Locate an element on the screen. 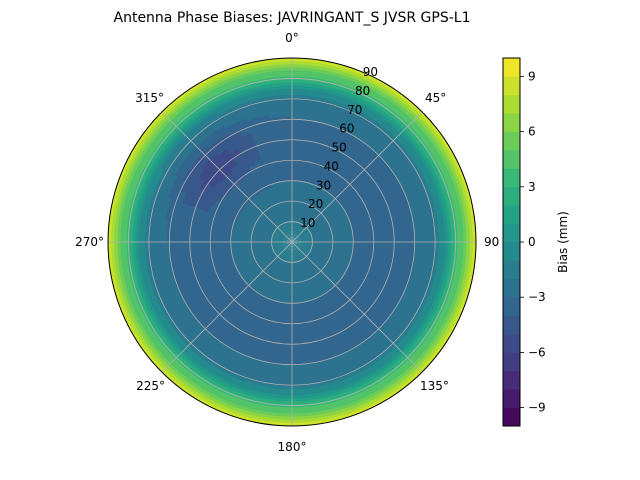  contour-cell-2029 is located at coordinates (373, 208).